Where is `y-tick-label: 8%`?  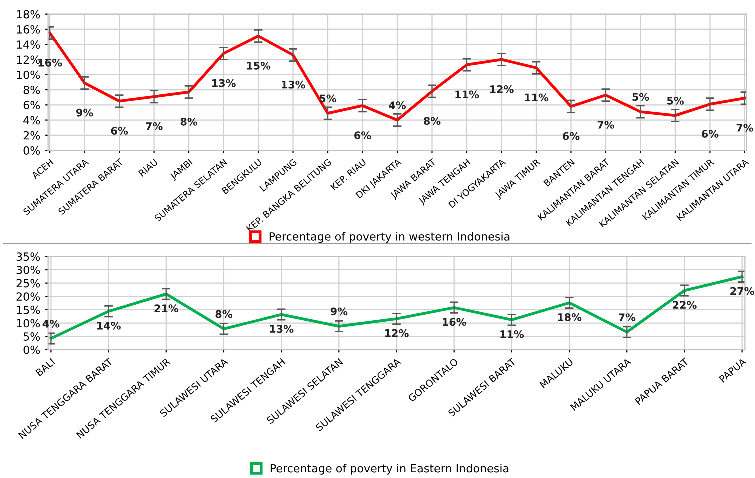
y-tick-label: 8% is located at coordinates (32, 90).